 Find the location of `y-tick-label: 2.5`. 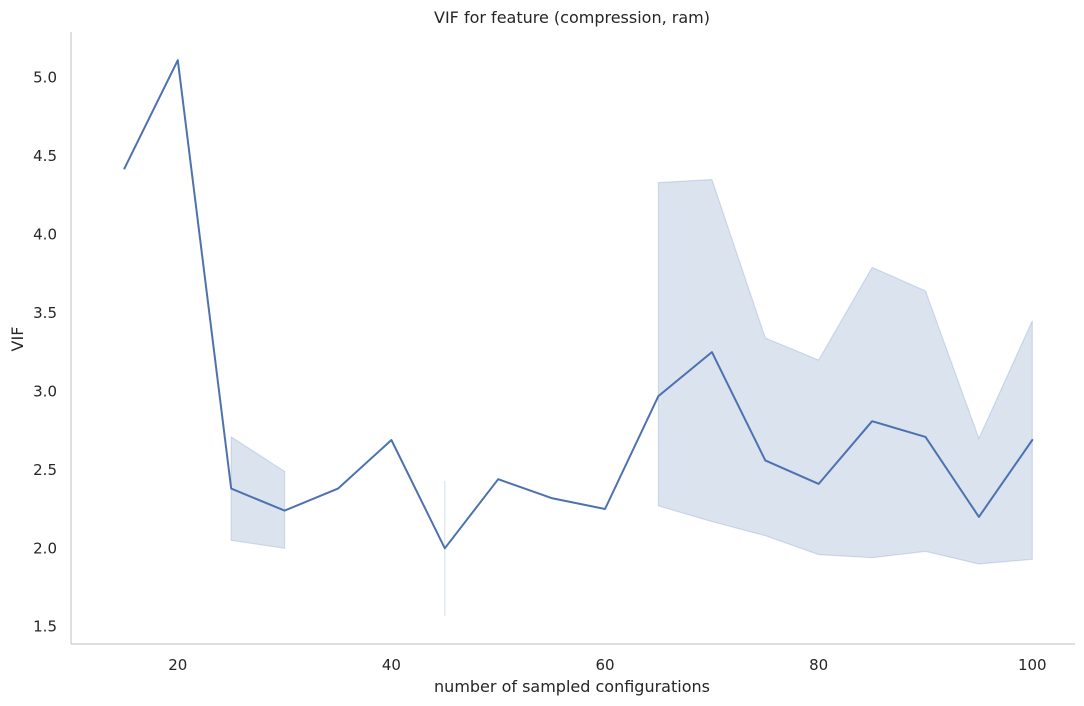

y-tick-label: 2.5 is located at coordinates (45, 470).